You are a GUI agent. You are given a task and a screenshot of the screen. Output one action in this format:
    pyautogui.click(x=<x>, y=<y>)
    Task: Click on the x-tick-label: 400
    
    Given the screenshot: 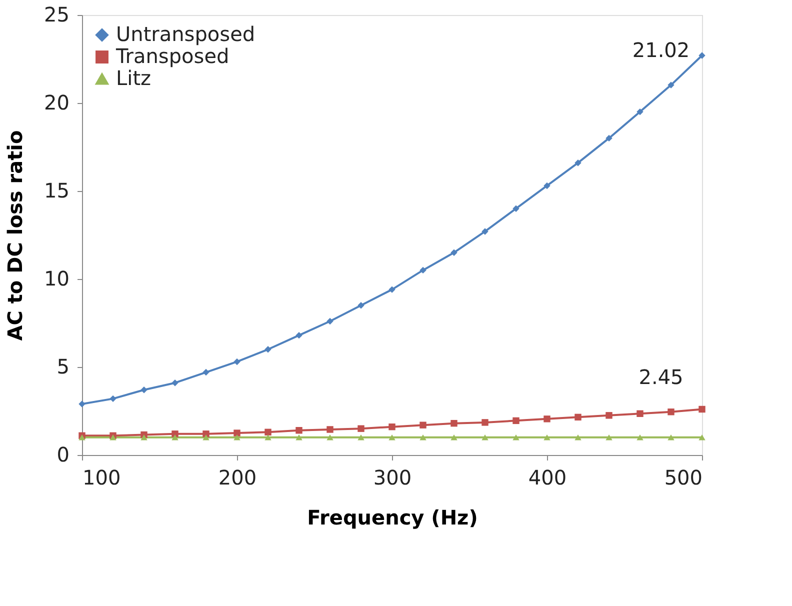 What is the action you would take?
    pyautogui.click(x=547, y=478)
    